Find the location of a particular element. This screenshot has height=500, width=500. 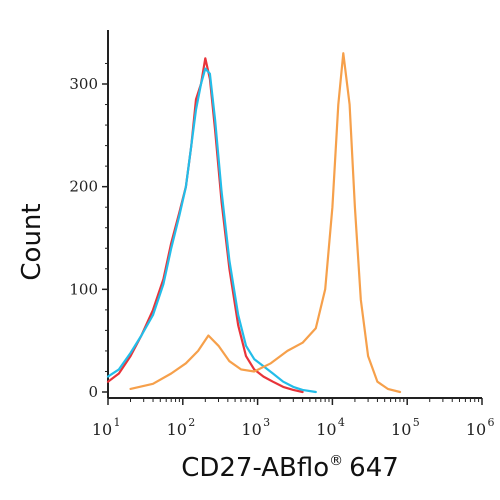

x-tick-exponent: 1 is located at coordinates (117, 422).